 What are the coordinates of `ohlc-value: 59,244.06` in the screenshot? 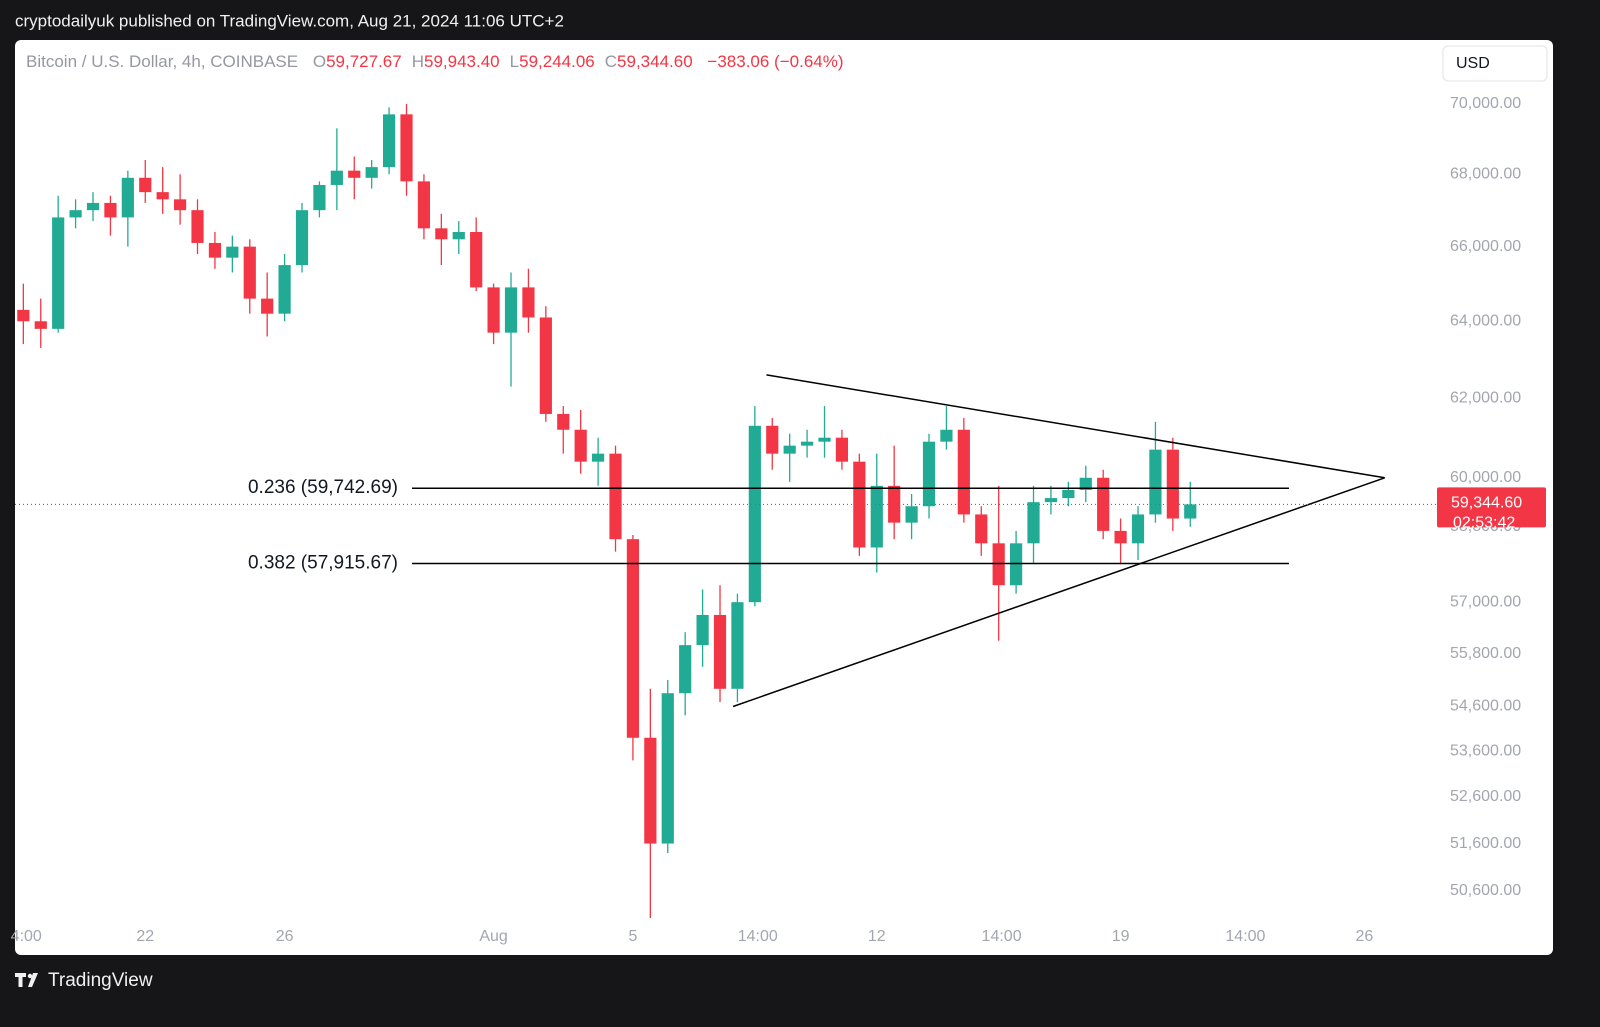 It's located at (557, 61).